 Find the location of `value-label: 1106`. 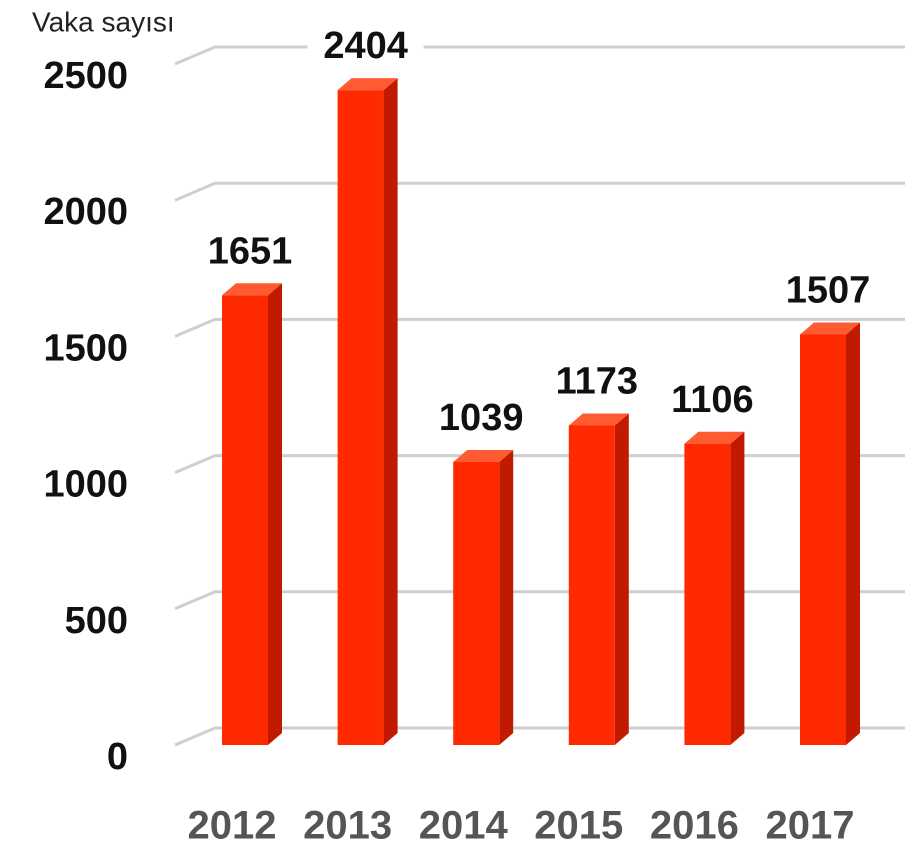

value-label: 1106 is located at coordinates (712, 400).